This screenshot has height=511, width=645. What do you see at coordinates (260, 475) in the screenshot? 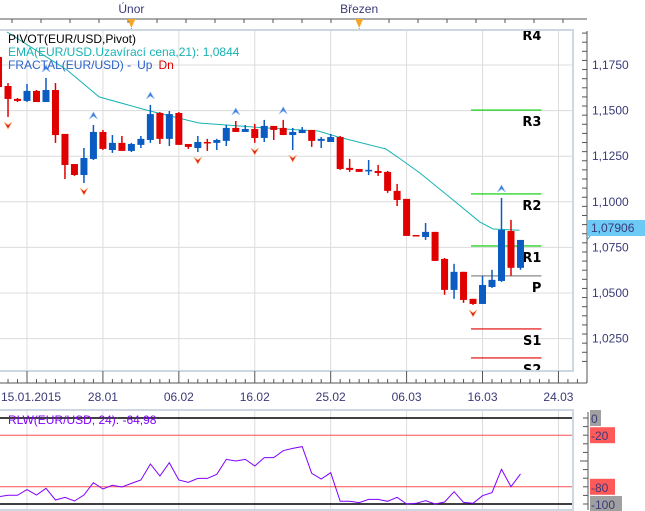
I see `rlw-line` at bounding box center [260, 475].